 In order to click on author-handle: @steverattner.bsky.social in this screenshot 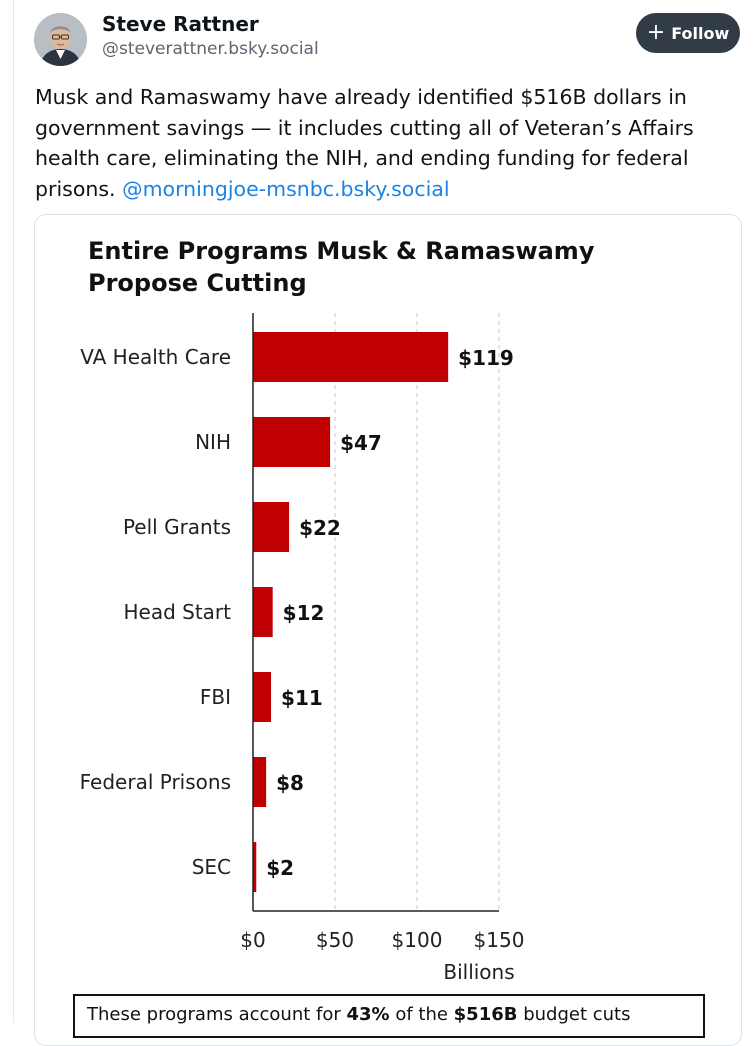, I will do `click(210, 49)`.